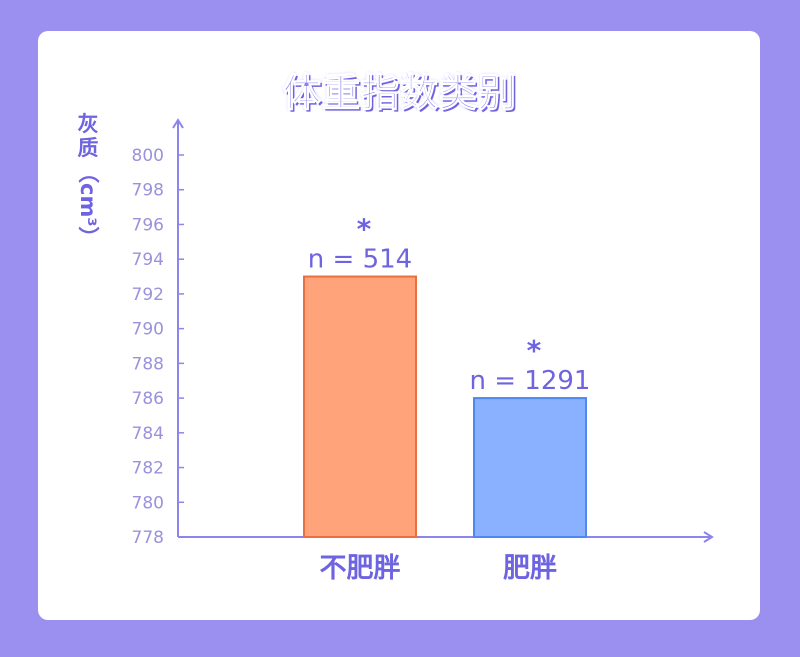 This screenshot has width=800, height=657. Describe the element at coordinates (148, 364) in the screenshot. I see `y-tick-label: 788` at that location.